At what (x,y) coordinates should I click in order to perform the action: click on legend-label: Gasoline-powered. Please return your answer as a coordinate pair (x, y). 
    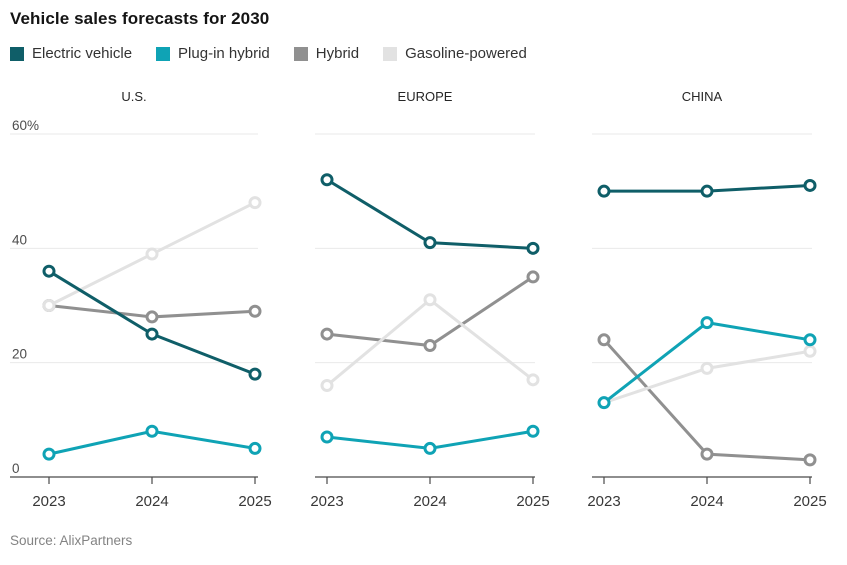
    Looking at the image, I should click on (466, 53).